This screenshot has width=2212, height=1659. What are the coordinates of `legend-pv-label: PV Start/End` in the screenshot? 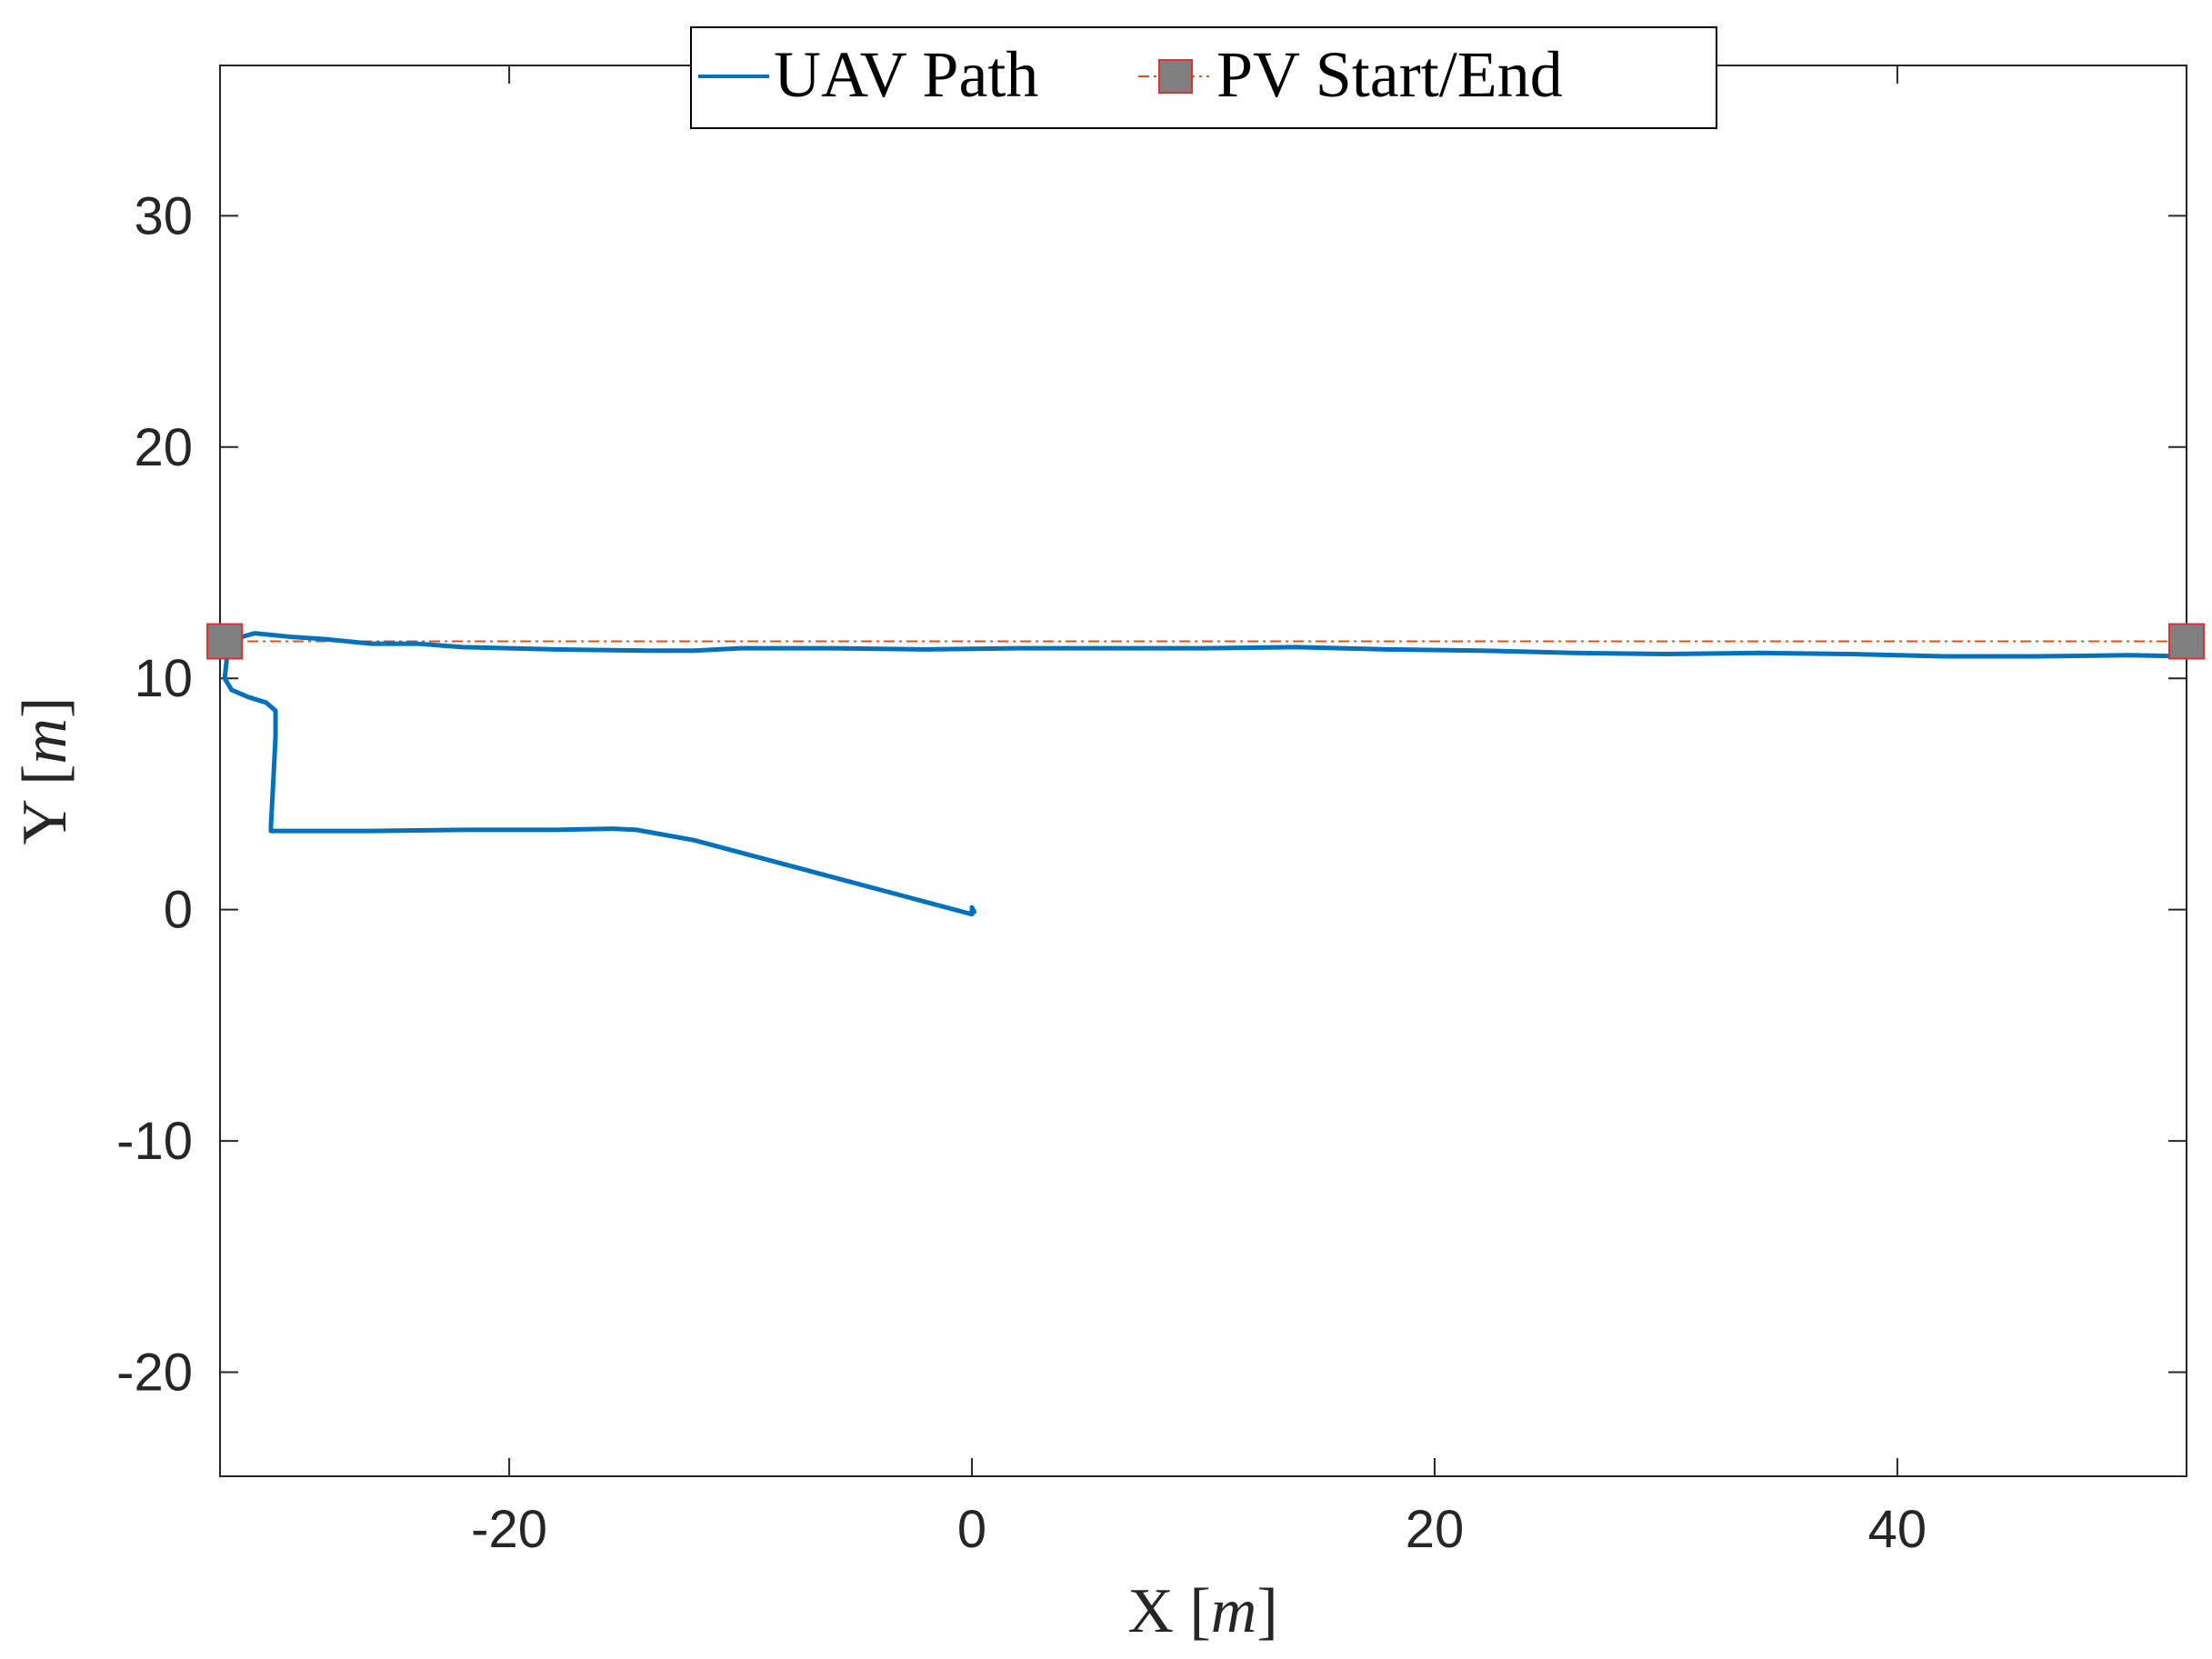 It's located at (1389, 74).